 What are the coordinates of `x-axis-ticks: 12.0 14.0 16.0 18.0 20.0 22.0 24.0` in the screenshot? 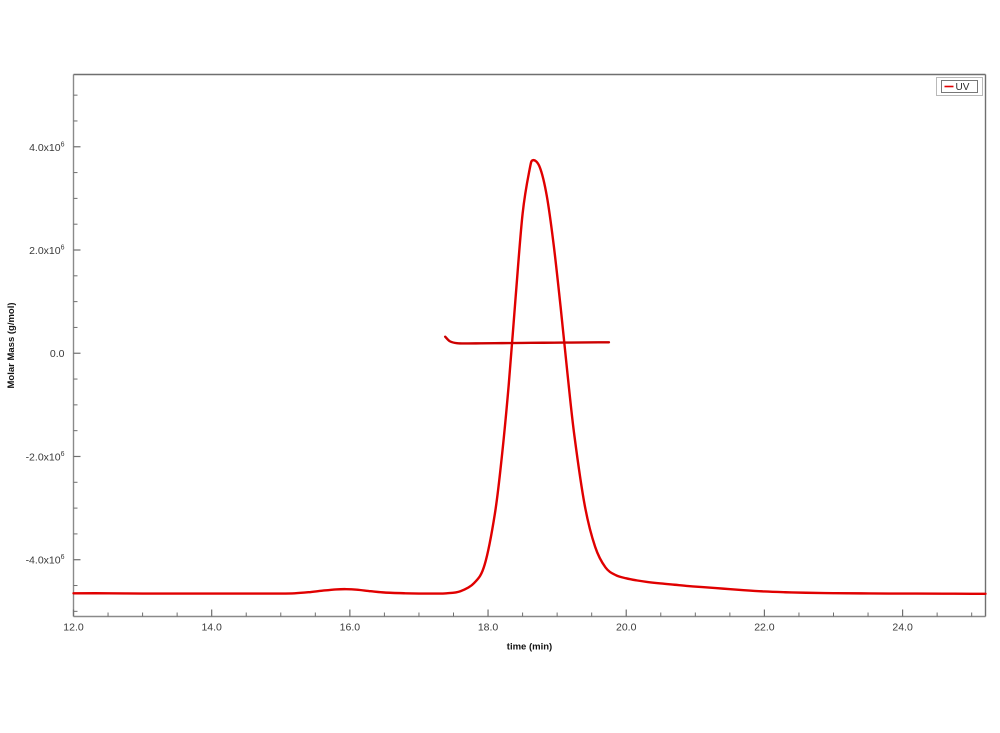 It's located at (518, 621).